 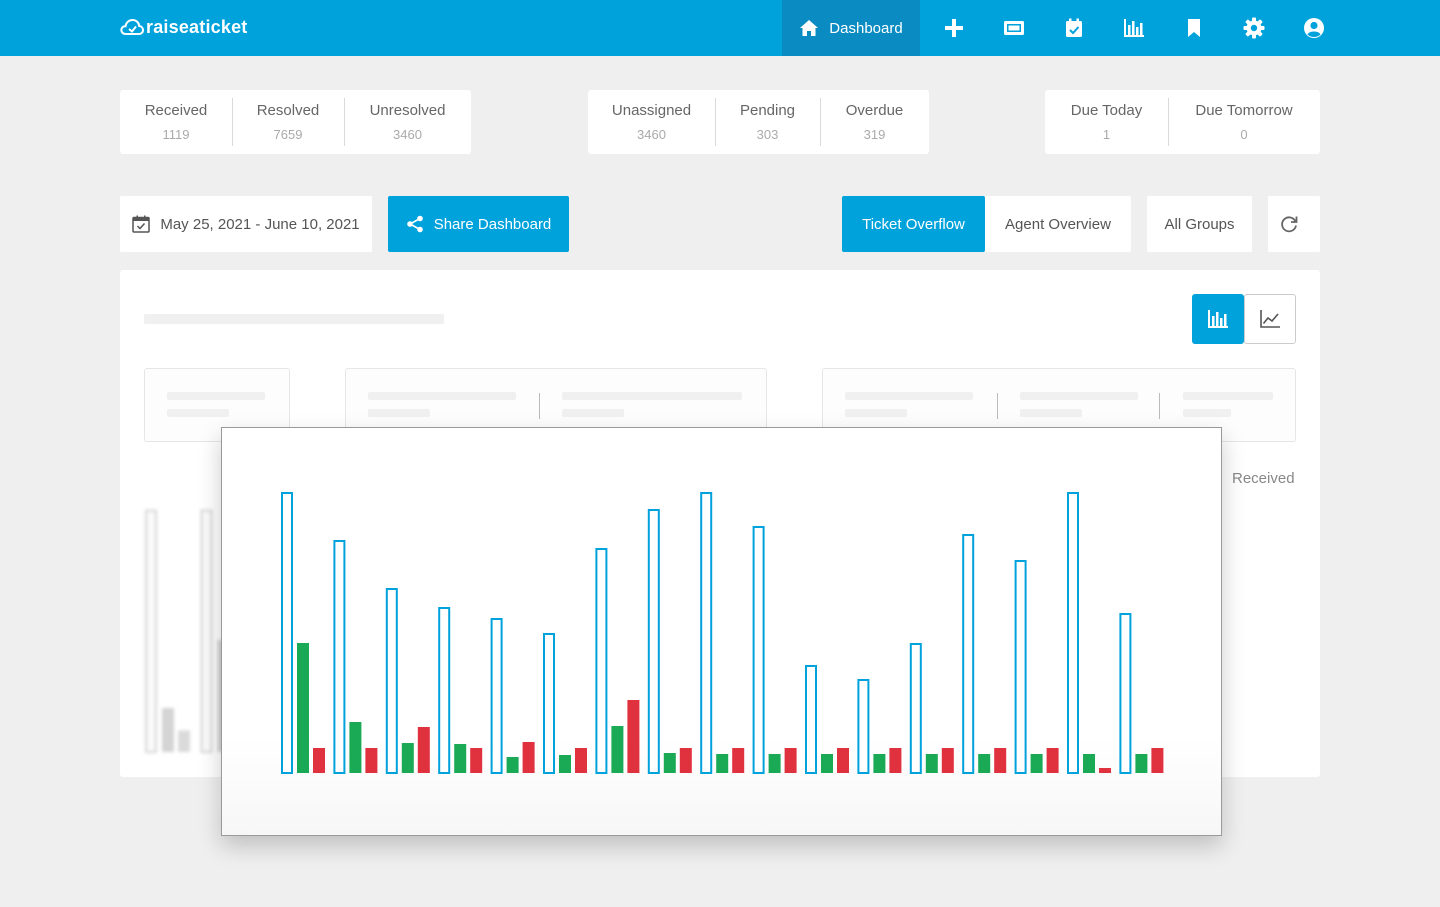 I want to click on share-dashboard-button: Share Dashboard, so click(x=478, y=224).